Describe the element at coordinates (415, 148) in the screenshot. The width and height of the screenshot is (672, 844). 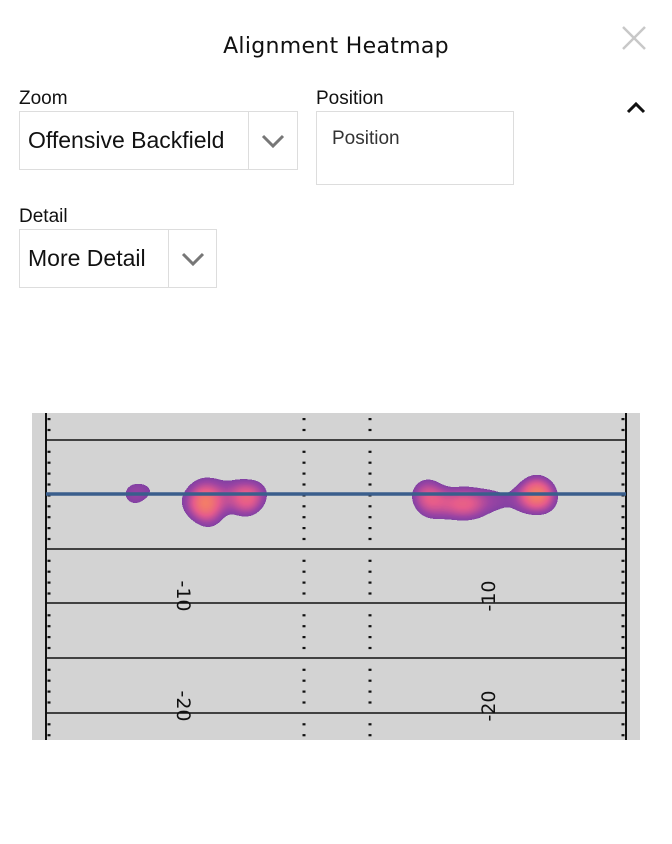
I see `position-input: Position` at that location.